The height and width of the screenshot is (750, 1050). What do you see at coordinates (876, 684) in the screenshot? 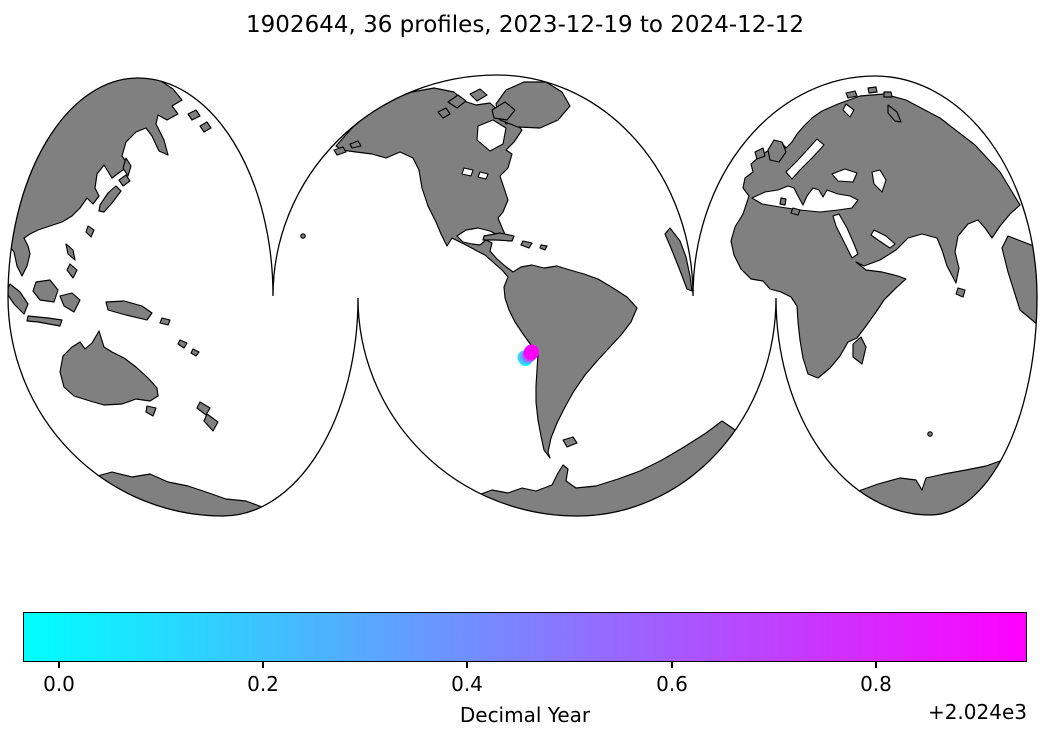
I see `tick-label: 0.8` at bounding box center [876, 684].